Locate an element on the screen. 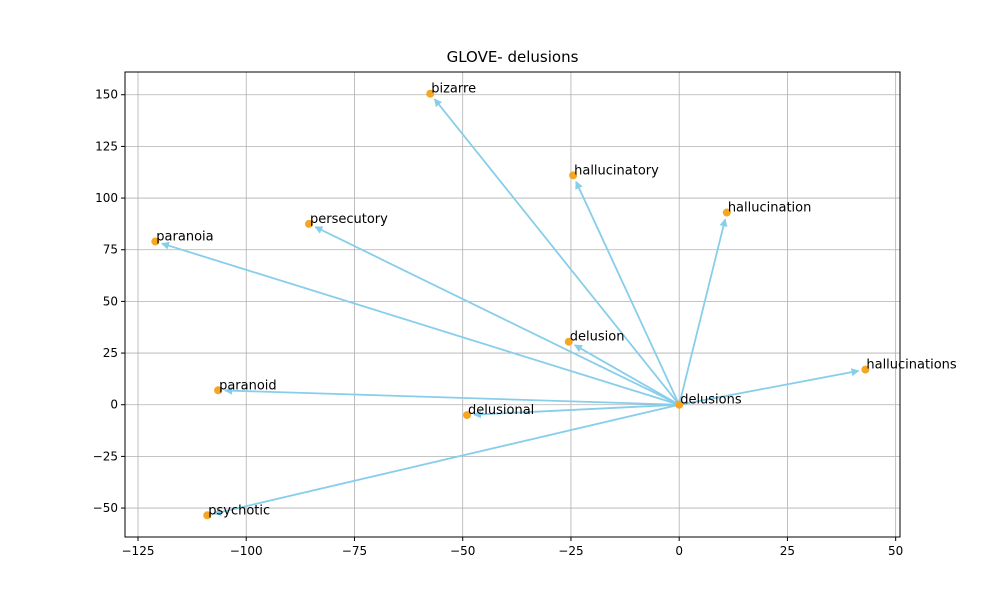 The width and height of the screenshot is (1000, 600). arrow-hallucination is located at coordinates (703, 311).